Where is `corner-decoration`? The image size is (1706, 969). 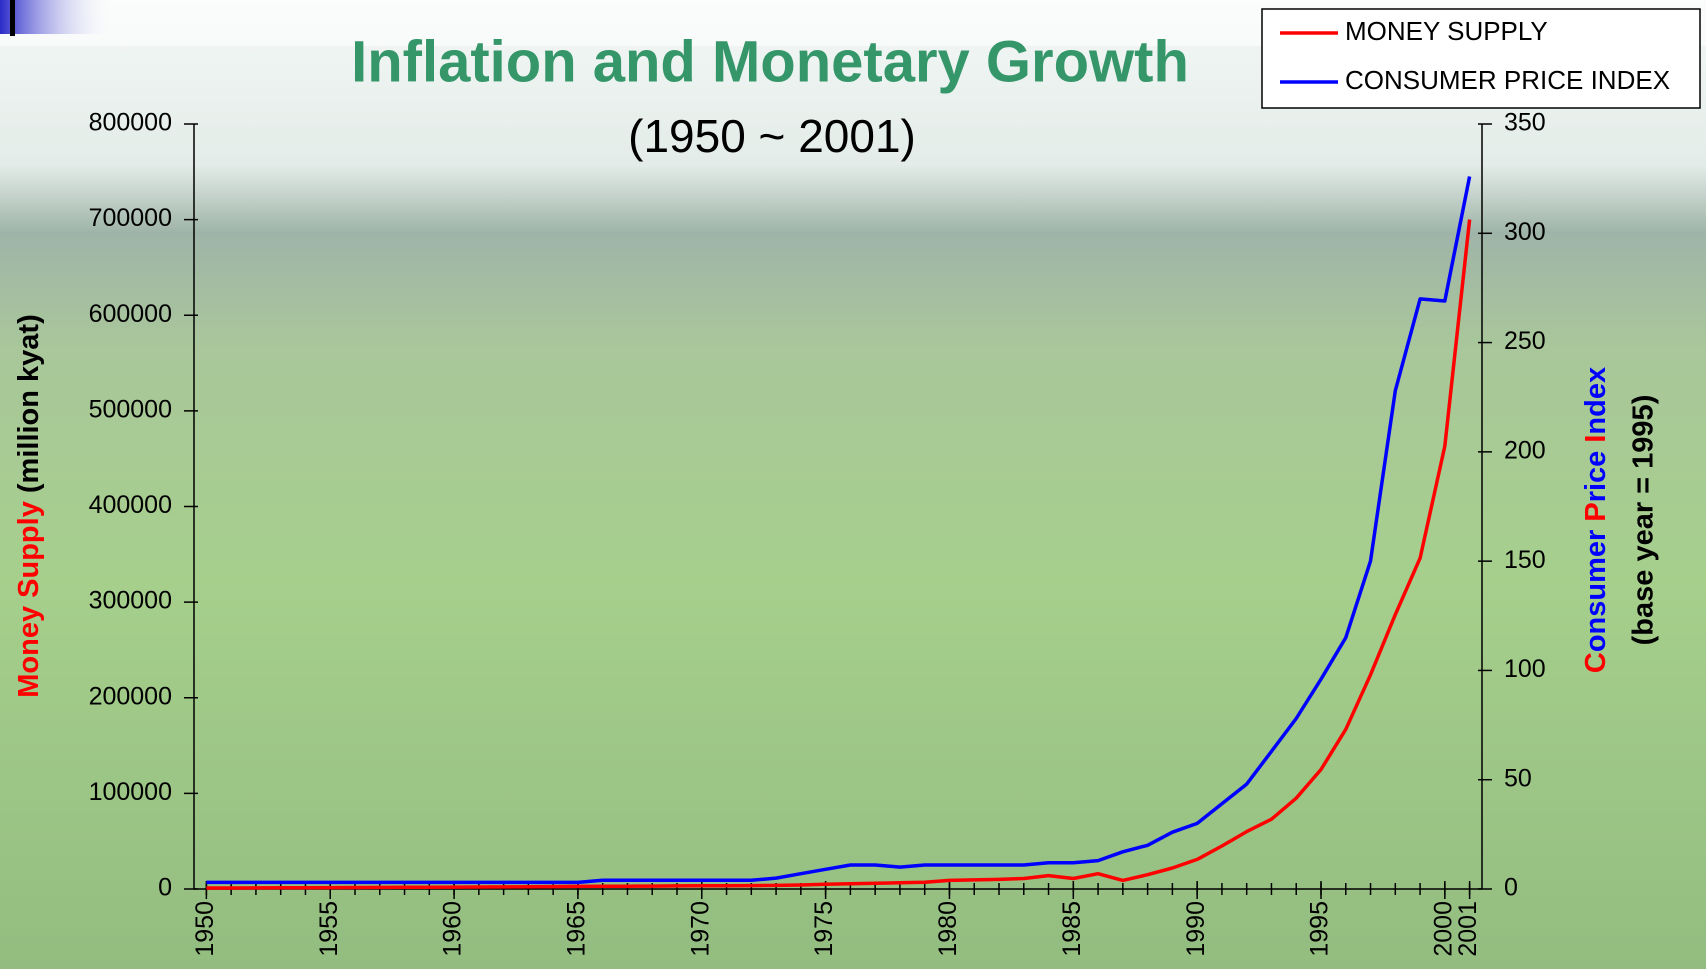
corner-decoration is located at coordinates (57, 17).